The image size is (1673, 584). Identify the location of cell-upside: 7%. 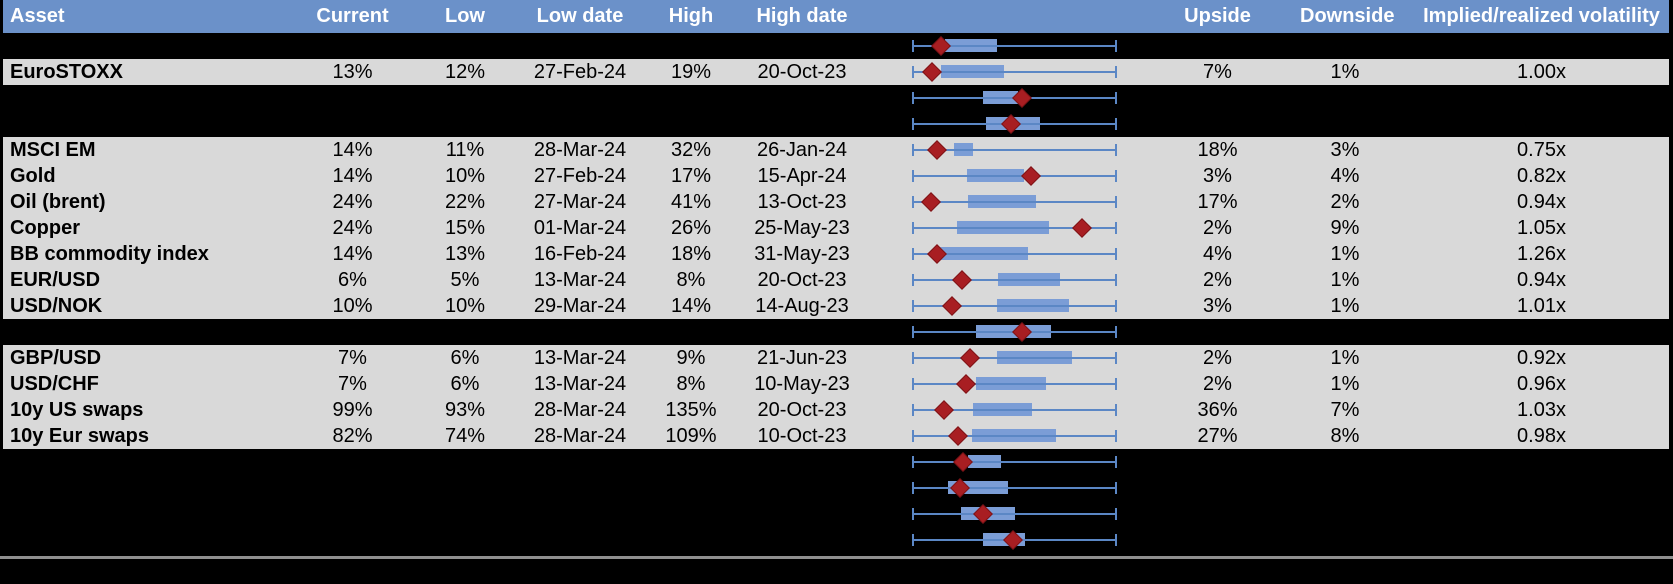
(1217, 72).